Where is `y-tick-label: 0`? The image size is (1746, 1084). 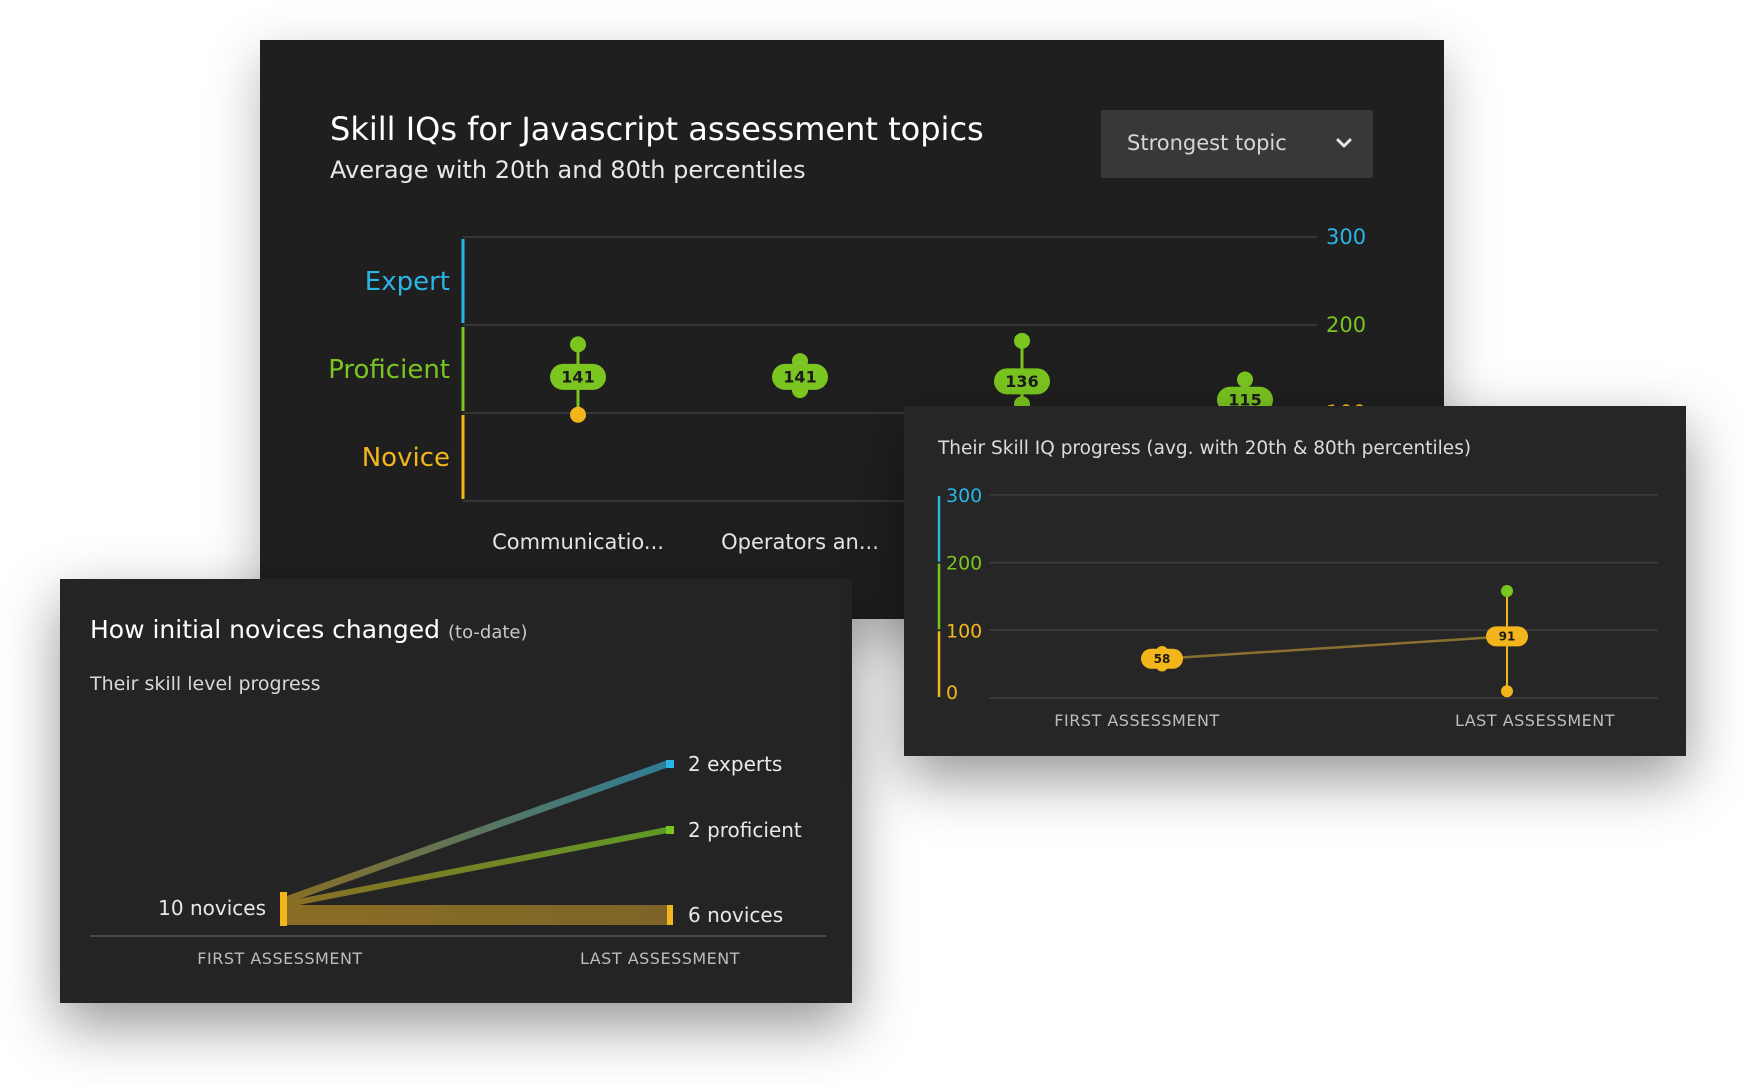
y-tick-label: 0 is located at coordinates (952, 693).